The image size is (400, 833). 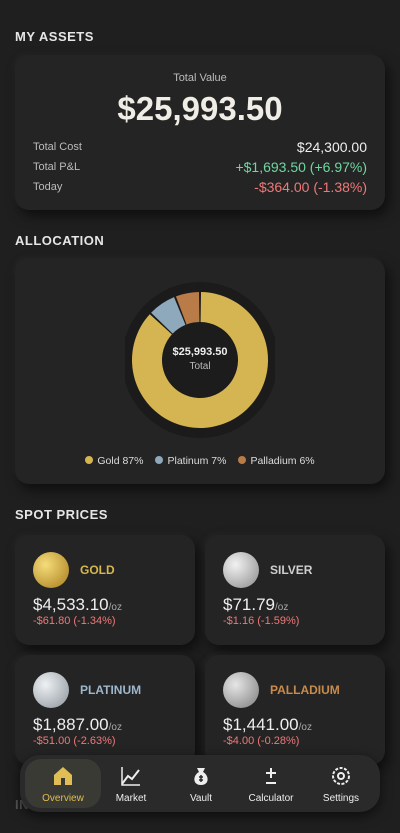 I want to click on bottom-nav: Overview Market Vault Calculator Settings, so click(x=200, y=783).